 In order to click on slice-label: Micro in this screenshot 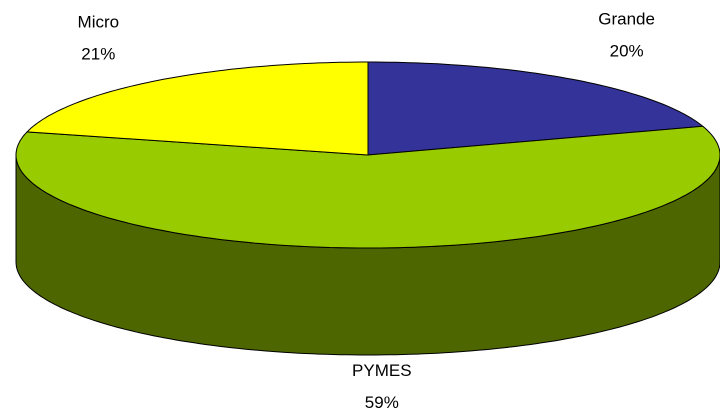, I will do `click(99, 21)`.